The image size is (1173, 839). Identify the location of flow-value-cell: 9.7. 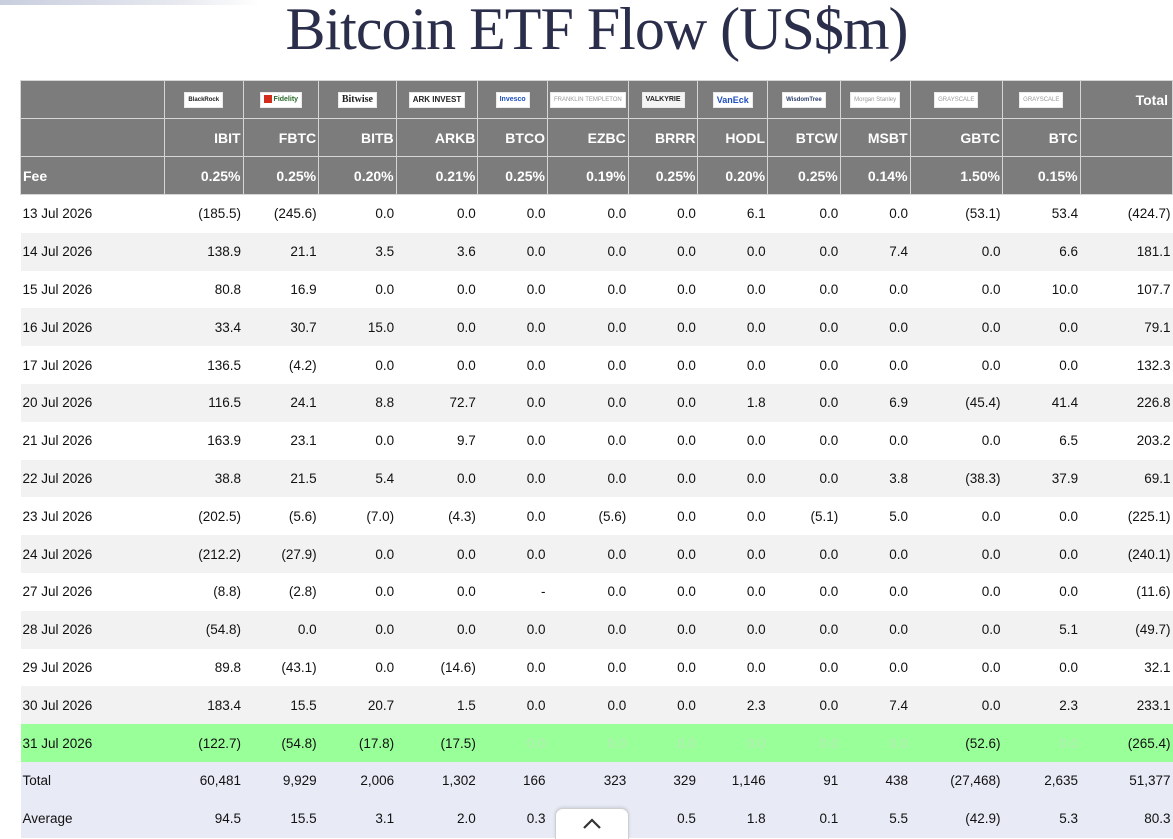
(437, 440).